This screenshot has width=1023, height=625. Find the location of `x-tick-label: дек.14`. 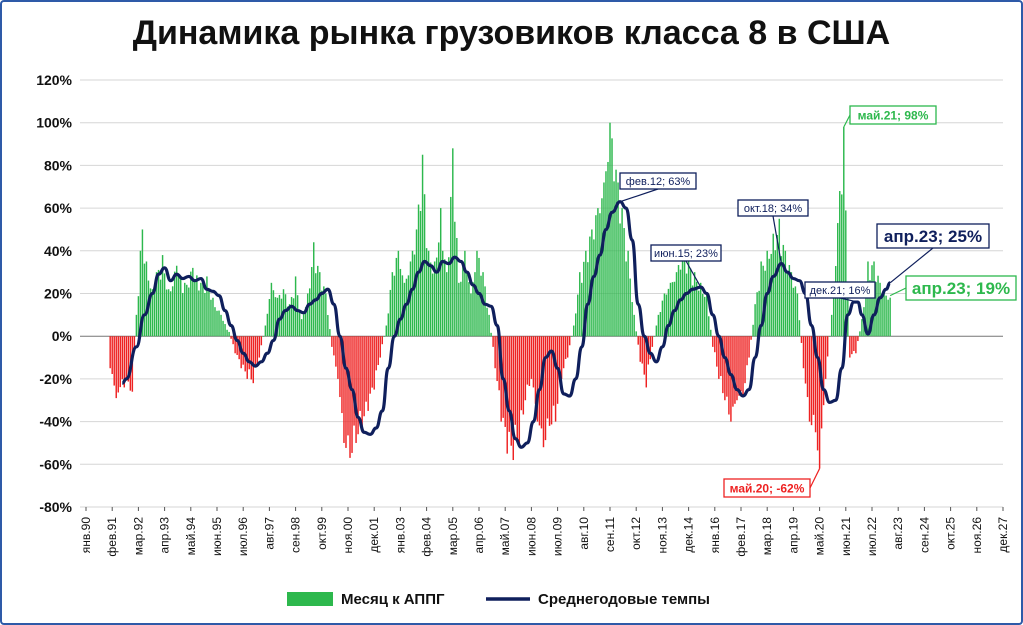

x-tick-label: дек.14 is located at coordinates (689, 535).